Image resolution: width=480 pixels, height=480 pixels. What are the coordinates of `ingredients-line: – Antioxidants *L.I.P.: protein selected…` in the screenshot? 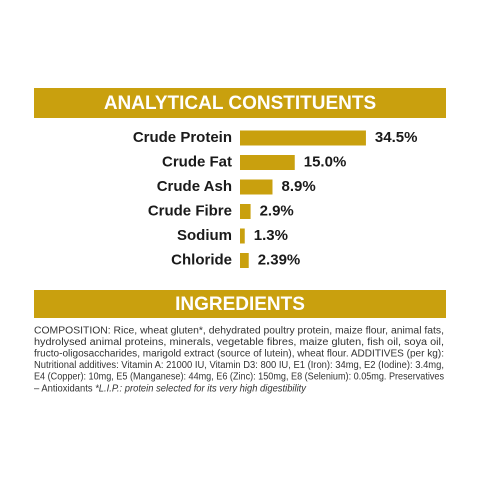 It's located at (170, 388).